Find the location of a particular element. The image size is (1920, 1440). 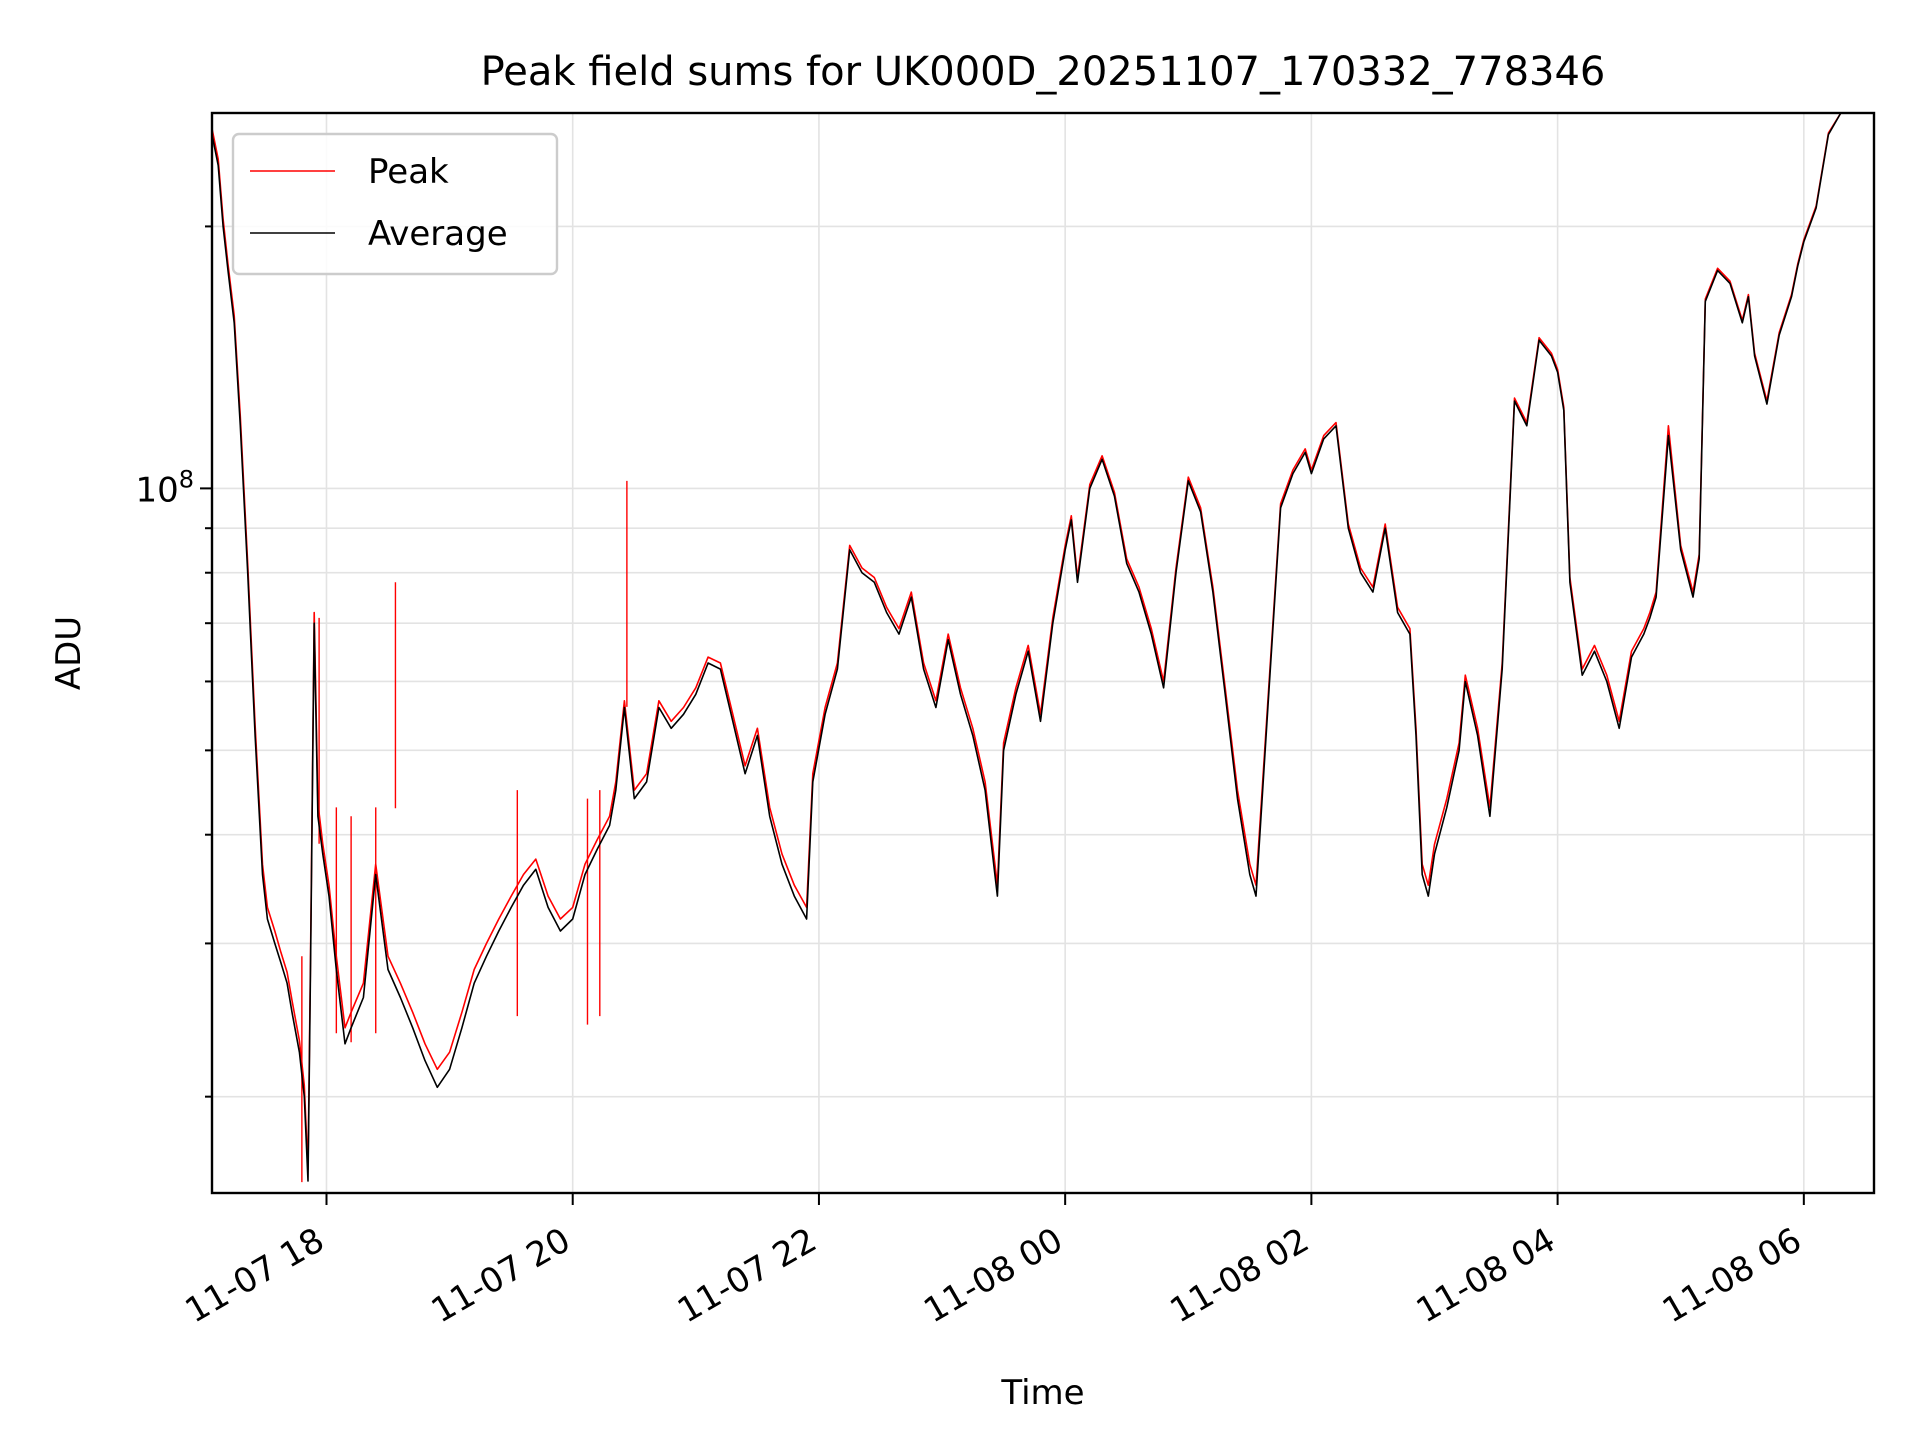

y-tick-label: 108 is located at coordinates (164, 487).